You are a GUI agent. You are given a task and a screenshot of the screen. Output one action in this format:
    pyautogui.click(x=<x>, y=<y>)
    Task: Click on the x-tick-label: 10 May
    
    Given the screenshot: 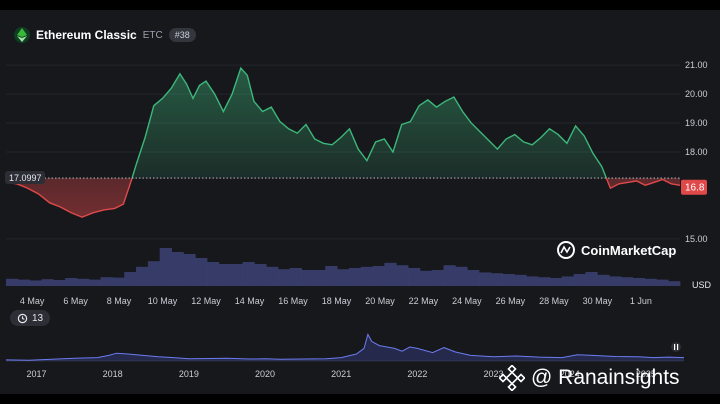 What is the action you would take?
    pyautogui.click(x=163, y=301)
    